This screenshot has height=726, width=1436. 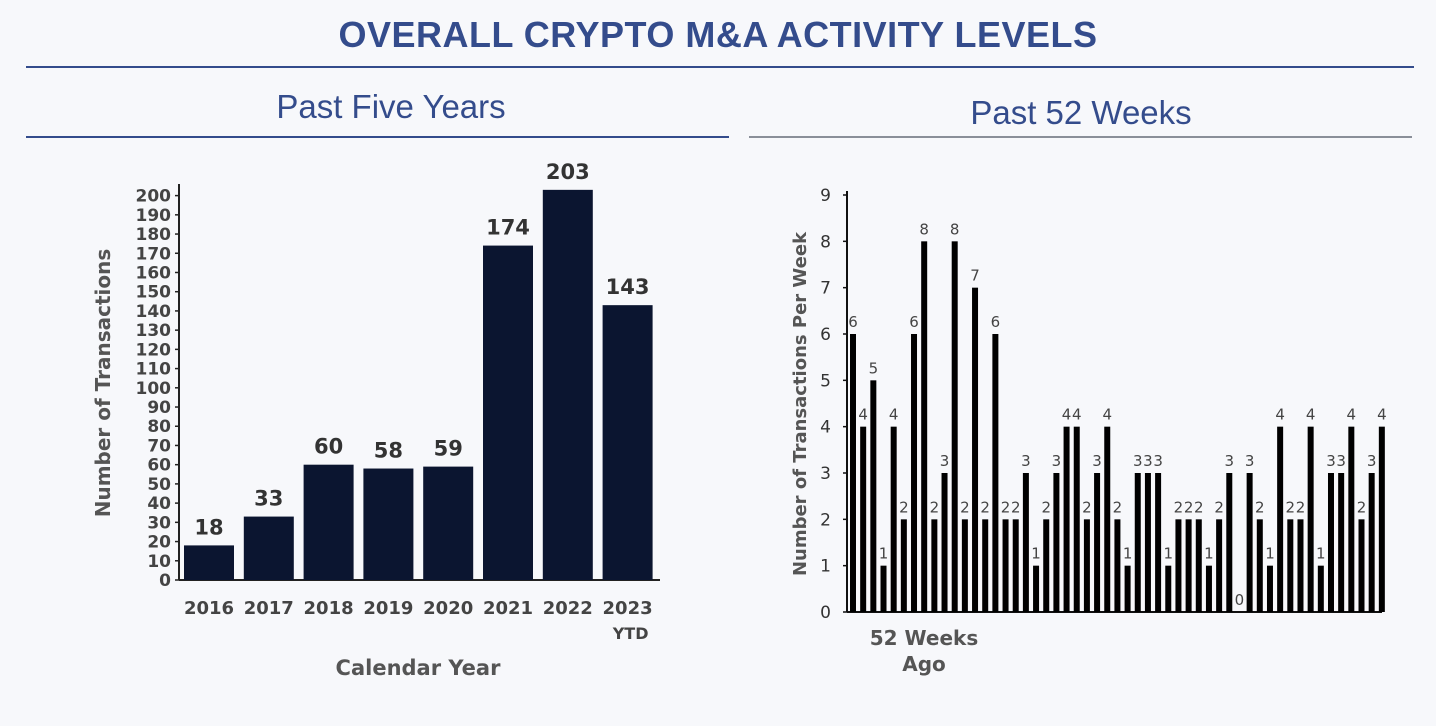 What do you see at coordinates (874, 368) in the screenshot?
I see `right-bar-data-label: 5` at bounding box center [874, 368].